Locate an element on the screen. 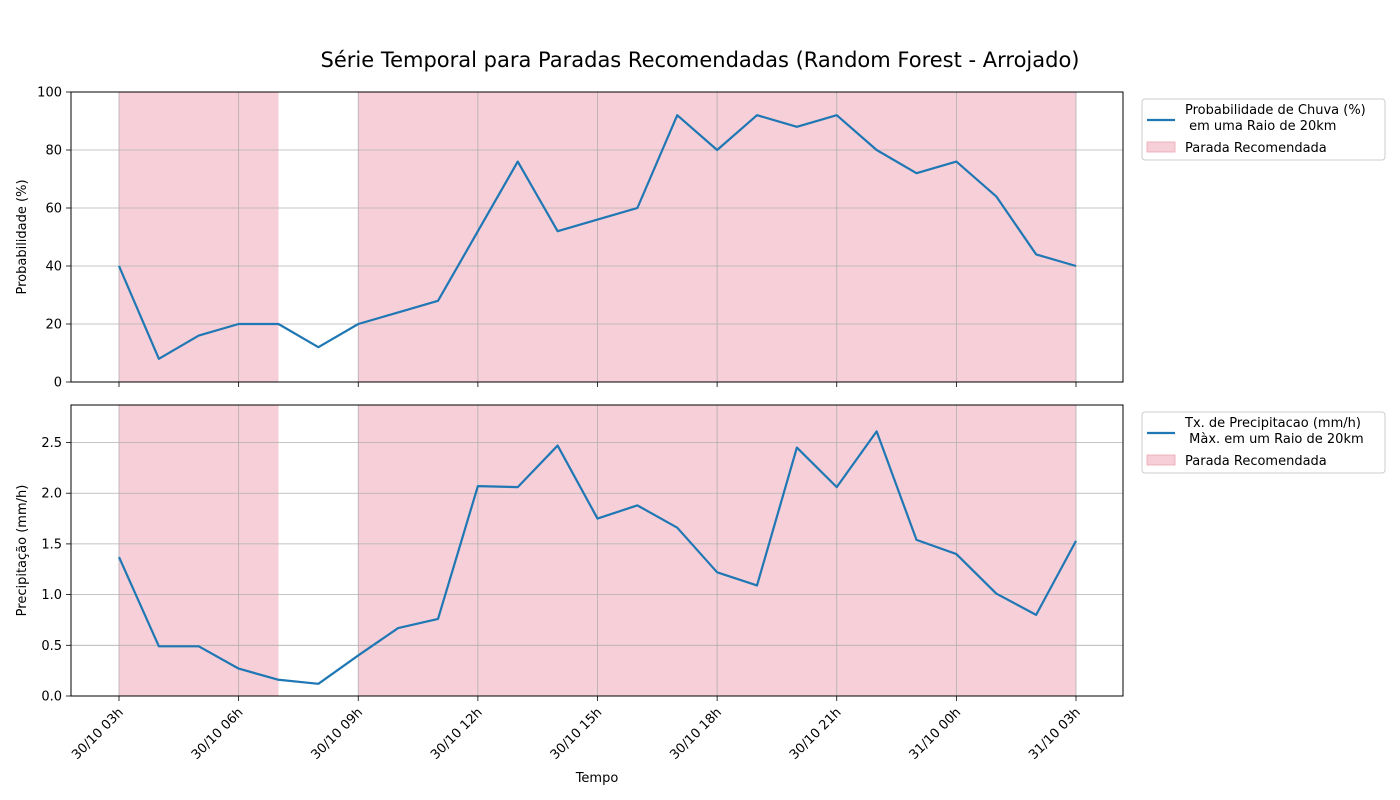 The height and width of the screenshot is (800, 1400). x-tick-label: 30/10 12h is located at coordinates (457, 734).